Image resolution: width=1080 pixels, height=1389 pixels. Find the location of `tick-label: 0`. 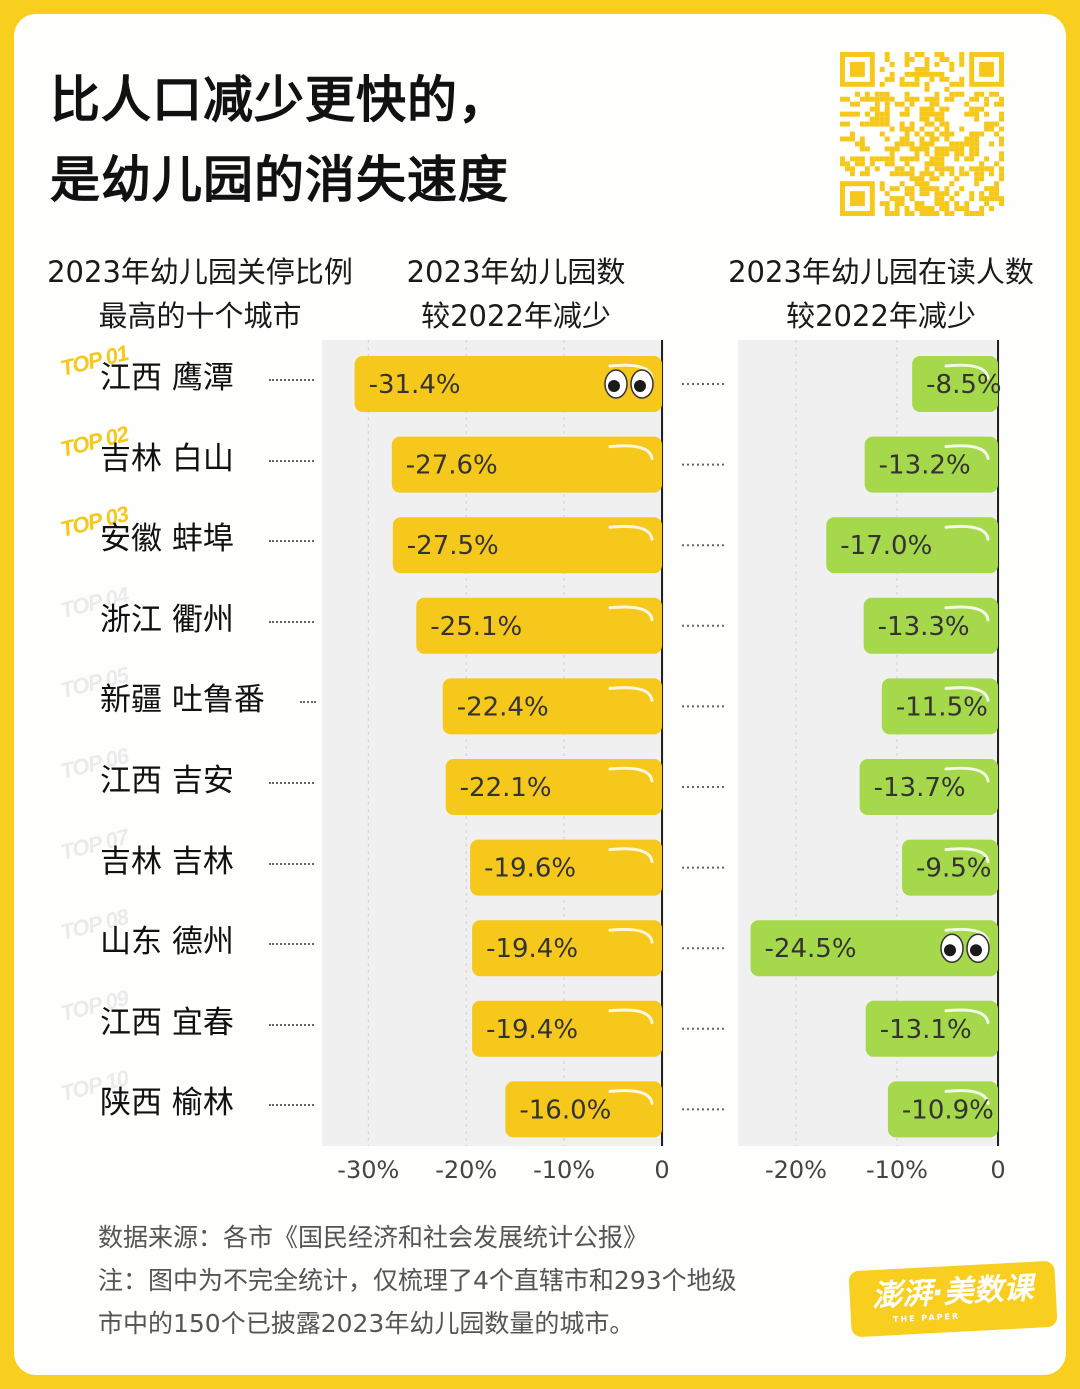

tick-label: 0 is located at coordinates (661, 1170).